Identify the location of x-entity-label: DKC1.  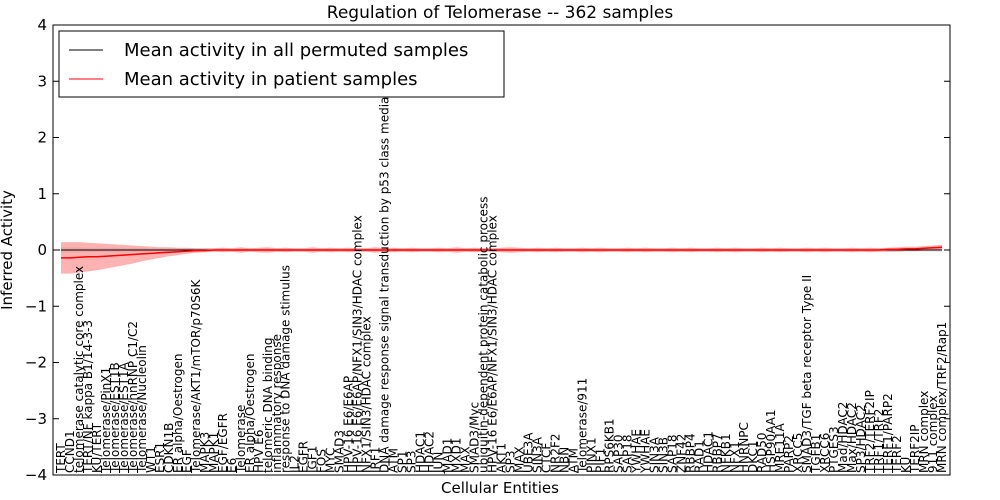
(753, 457).